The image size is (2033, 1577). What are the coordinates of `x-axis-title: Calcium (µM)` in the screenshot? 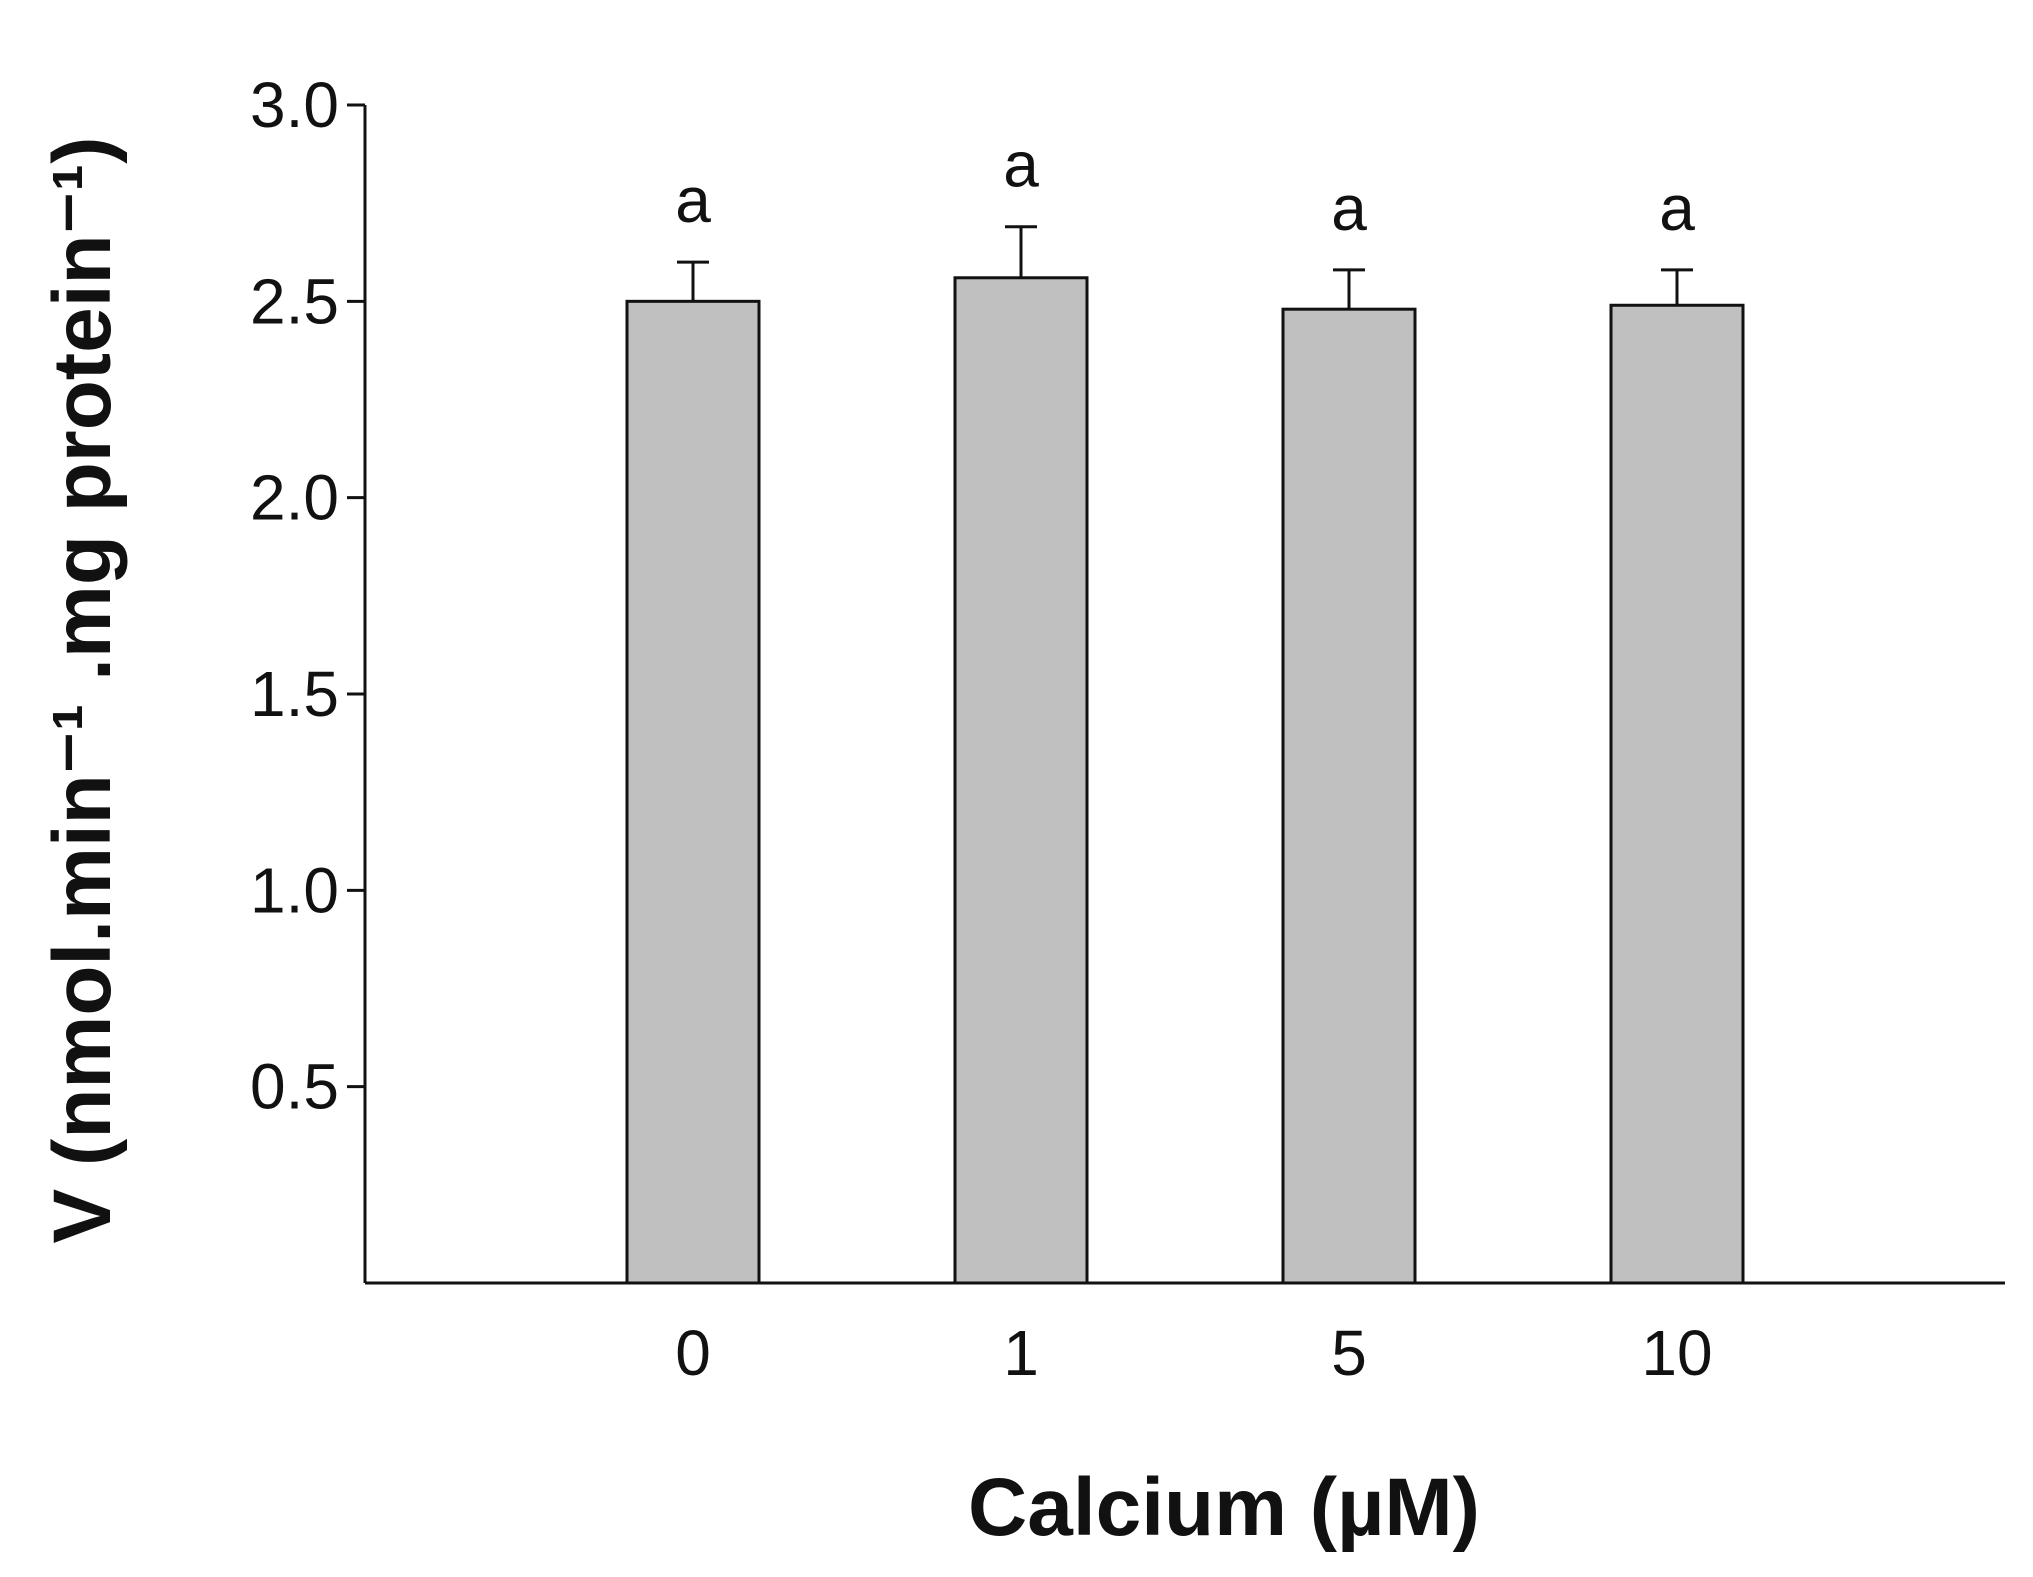 It's located at (1224, 1507).